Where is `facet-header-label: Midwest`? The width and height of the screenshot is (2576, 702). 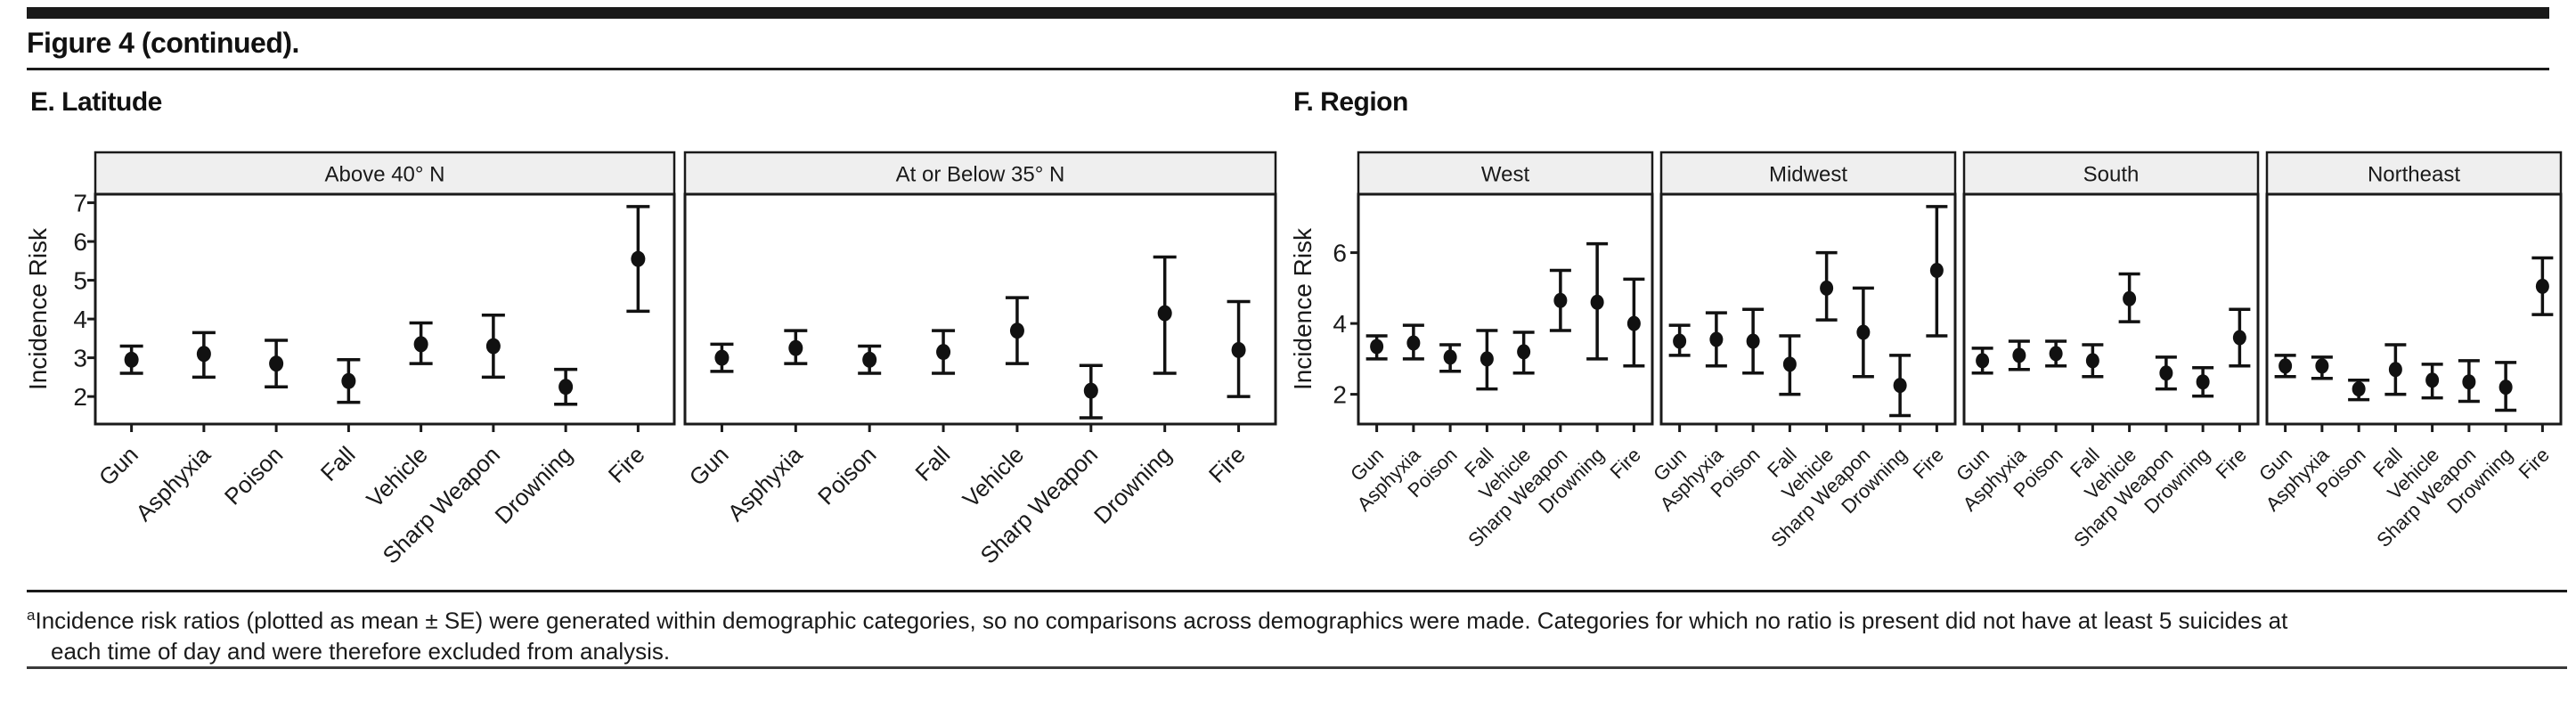
facet-header-label: Midwest is located at coordinates (1808, 175).